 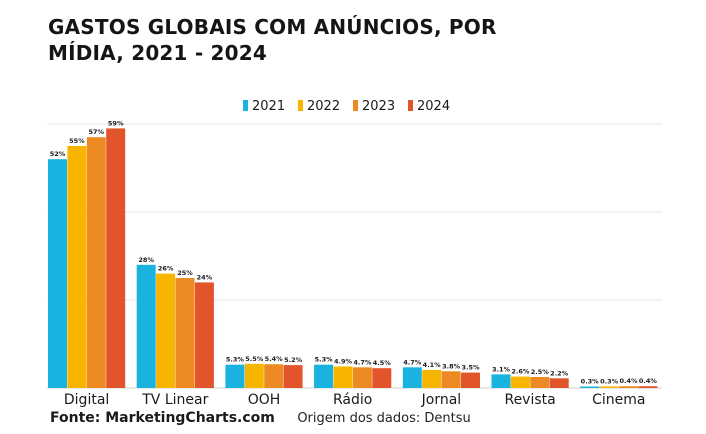 What do you see at coordinates (346, 106) in the screenshot?
I see `legend: 2021 2022 2023 2024` at bounding box center [346, 106].